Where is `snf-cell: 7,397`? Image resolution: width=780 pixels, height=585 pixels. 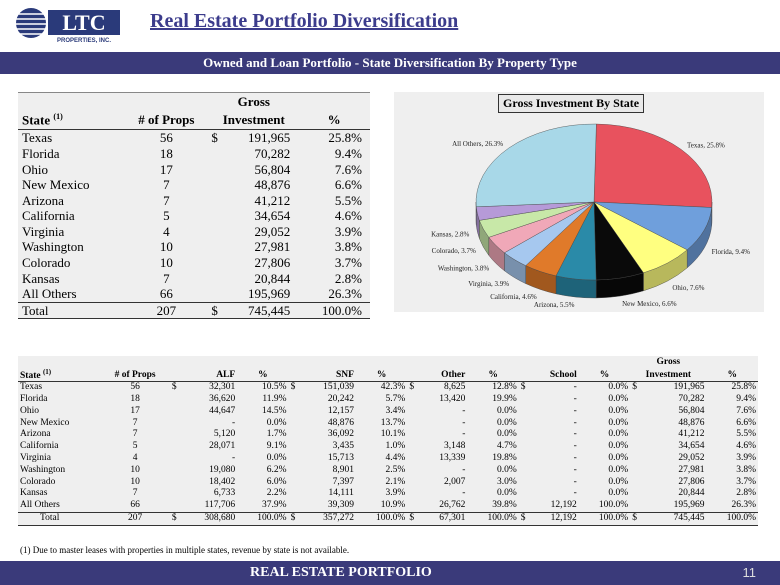 snf-cell: 7,397 is located at coordinates (343, 481).